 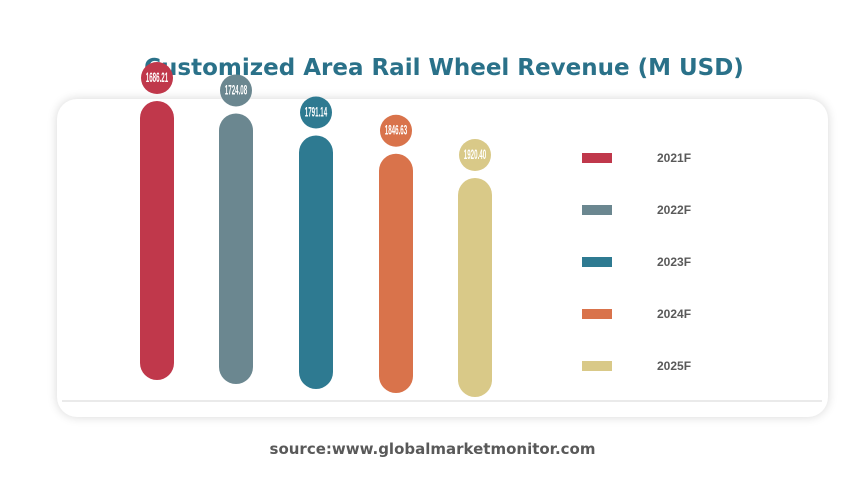 What do you see at coordinates (674, 262) in the screenshot?
I see `legend-label-2023F: 2023F` at bounding box center [674, 262].